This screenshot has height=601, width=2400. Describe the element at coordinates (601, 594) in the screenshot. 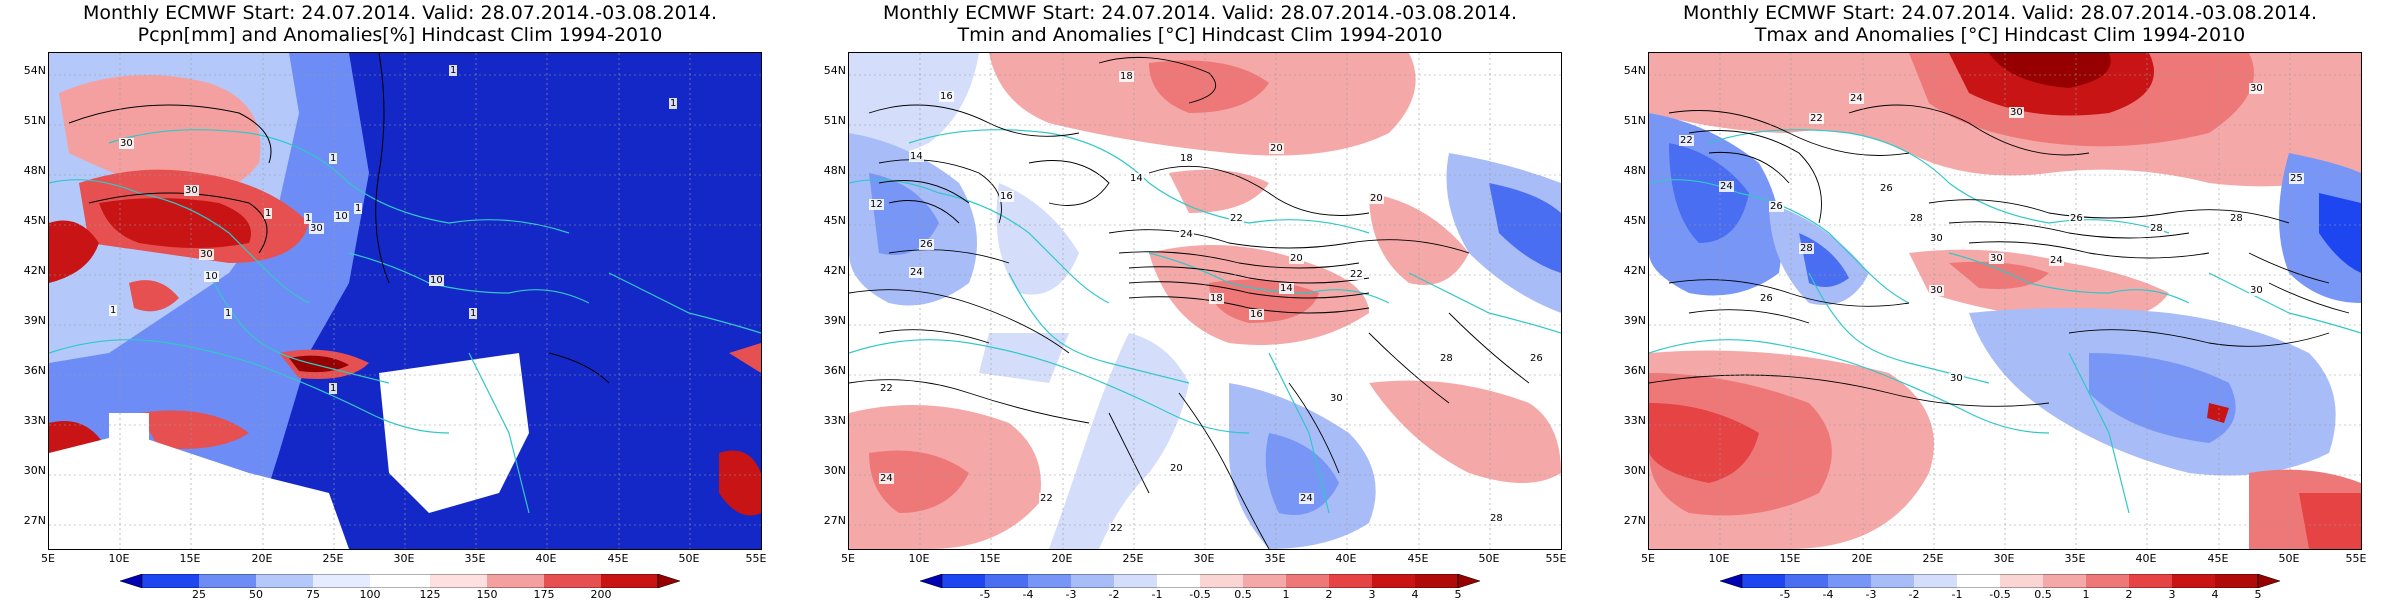

I see `colorbar-tick: 200` at that location.